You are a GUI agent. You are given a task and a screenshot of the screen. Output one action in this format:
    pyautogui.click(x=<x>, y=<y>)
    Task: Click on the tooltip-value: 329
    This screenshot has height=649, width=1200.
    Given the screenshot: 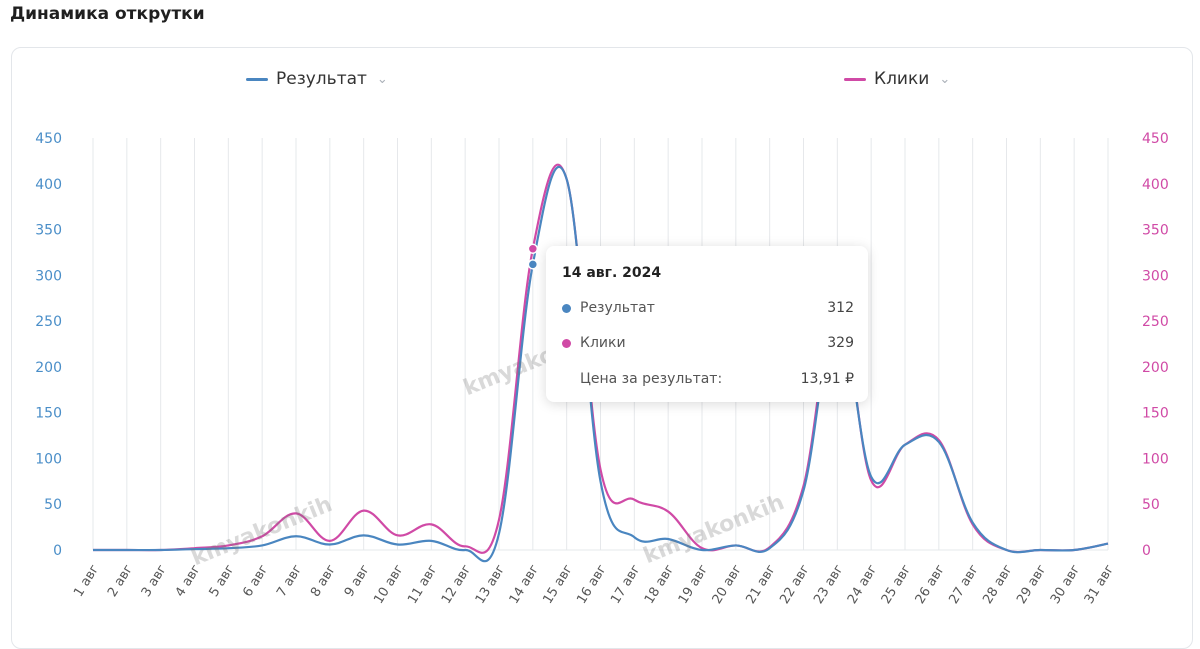 What is the action you would take?
    pyautogui.click(x=840, y=343)
    